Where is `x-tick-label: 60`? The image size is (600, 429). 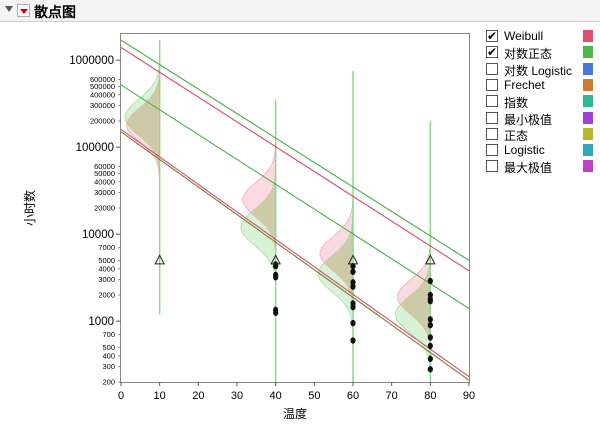 x-tick-label: 60 is located at coordinates (353, 396).